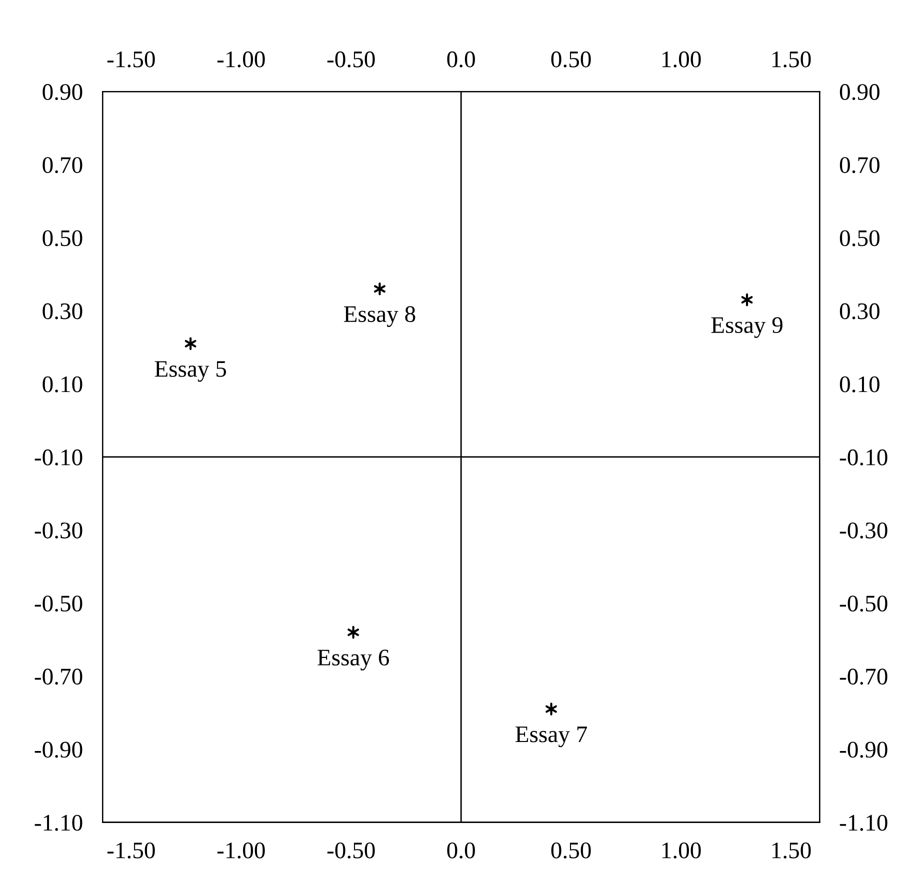 This screenshot has width=924, height=889. What do you see at coordinates (864, 604) in the screenshot?
I see `y2-tick-label: -0.50` at bounding box center [864, 604].